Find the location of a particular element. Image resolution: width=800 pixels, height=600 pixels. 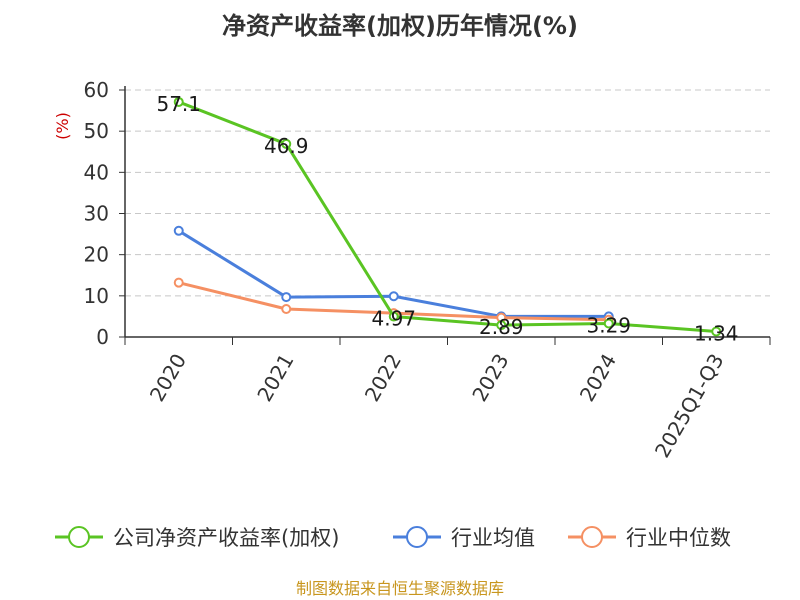

y-tick-label: 10 is located at coordinates (96, 296).